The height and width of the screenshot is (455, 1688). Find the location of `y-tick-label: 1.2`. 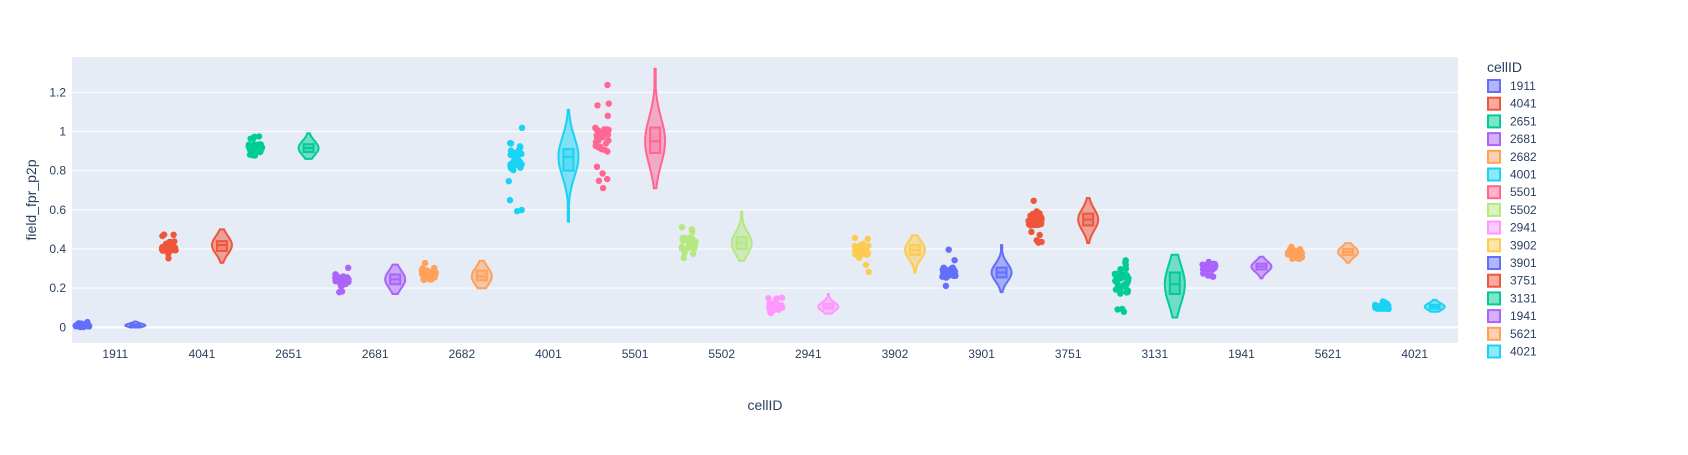

y-tick-label: 1.2 is located at coordinates (57, 92).